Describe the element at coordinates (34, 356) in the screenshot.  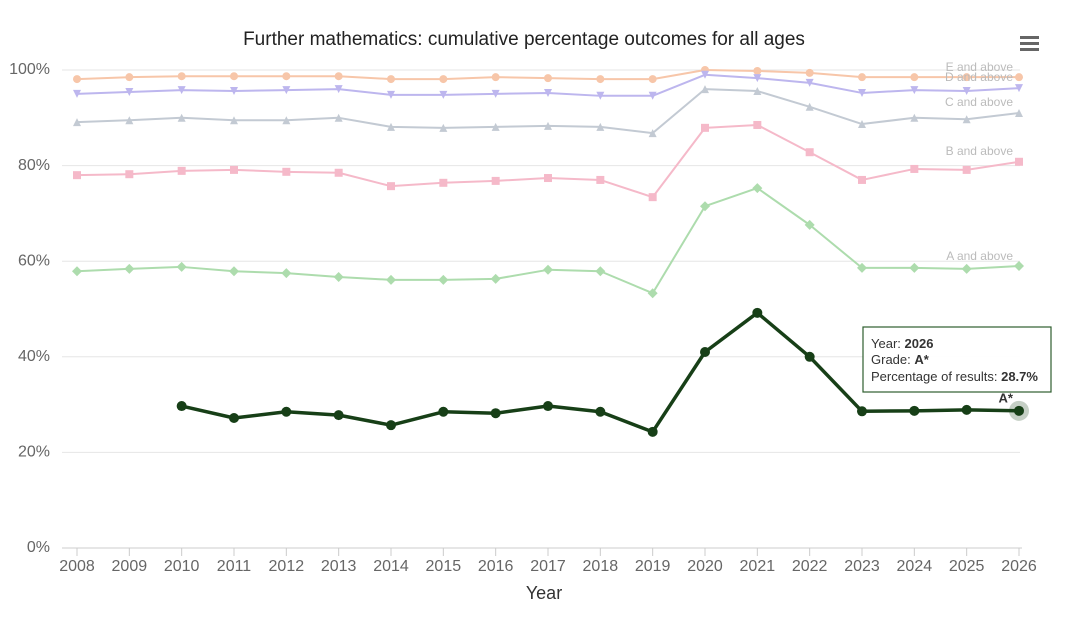
I see `y-tick-label: 40%` at that location.